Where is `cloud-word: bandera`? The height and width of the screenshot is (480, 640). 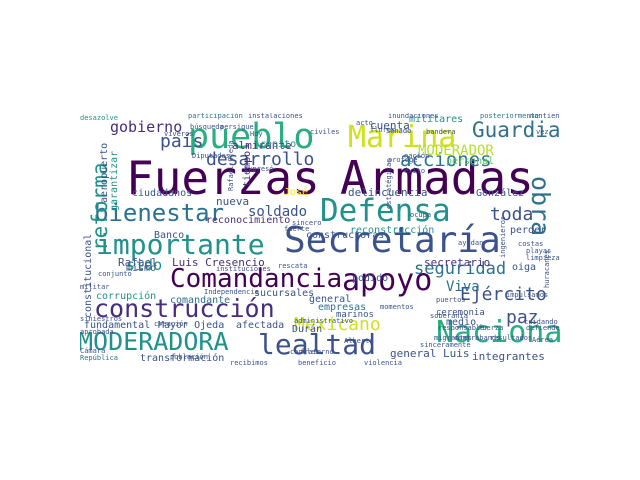
cloud-word: bandera is located at coordinates (441, 132).